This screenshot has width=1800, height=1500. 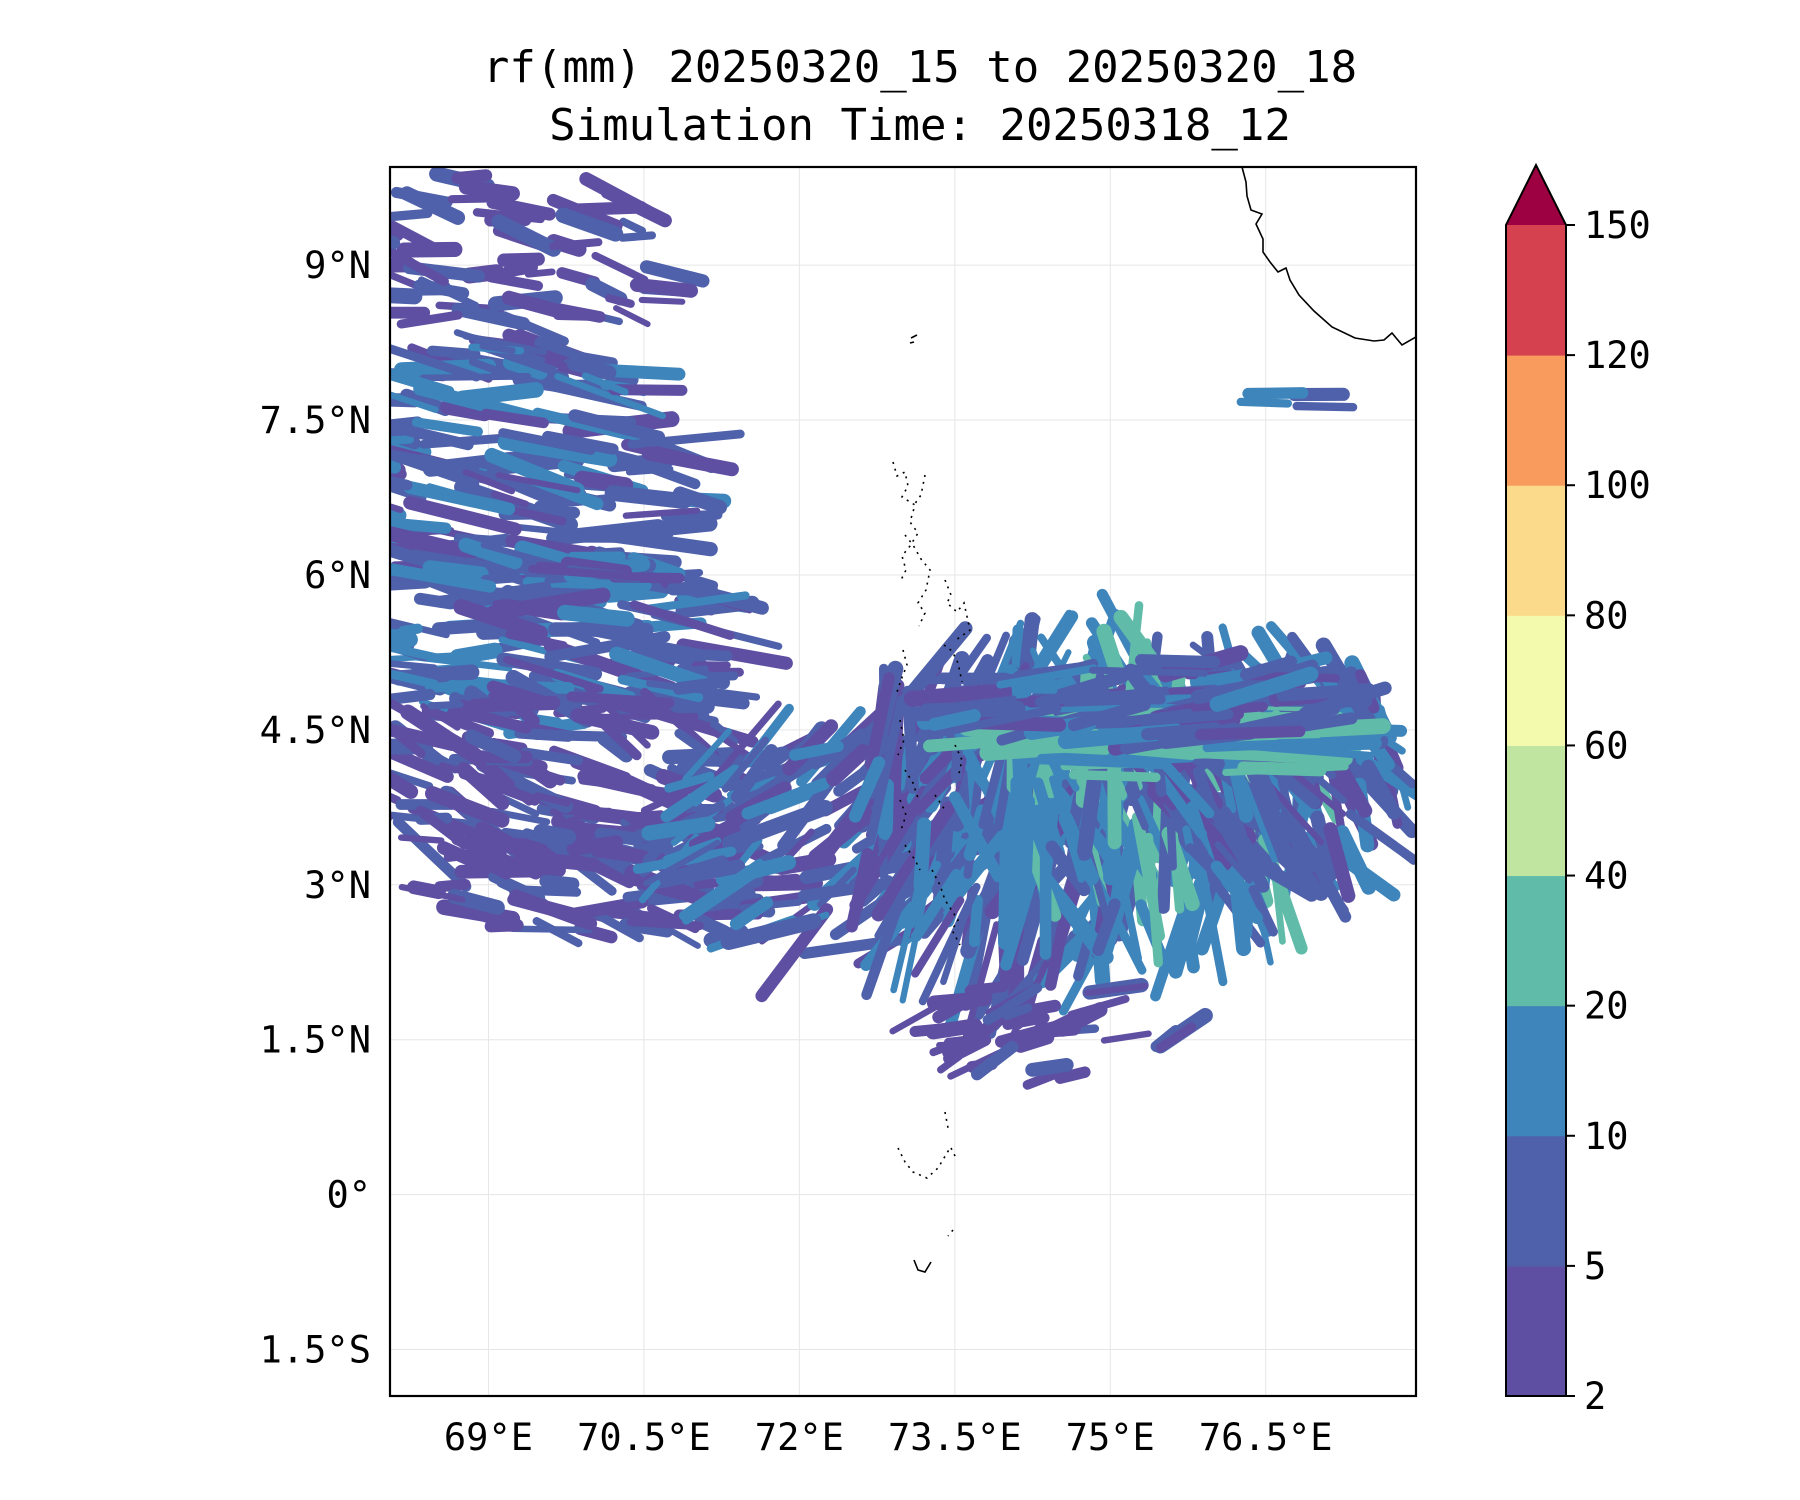 I want to click on longitude-axis: 69°E 70.5°E 72°E 73.5°E 75°E 76.5°E, so click(x=888, y=1437).